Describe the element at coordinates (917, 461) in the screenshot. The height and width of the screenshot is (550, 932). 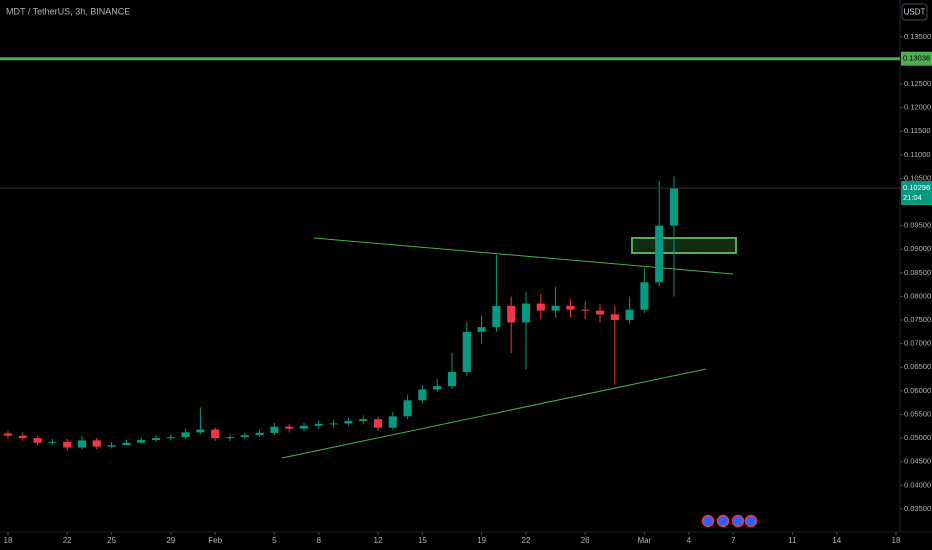
I see `y-tick-label: 0.04500` at that location.